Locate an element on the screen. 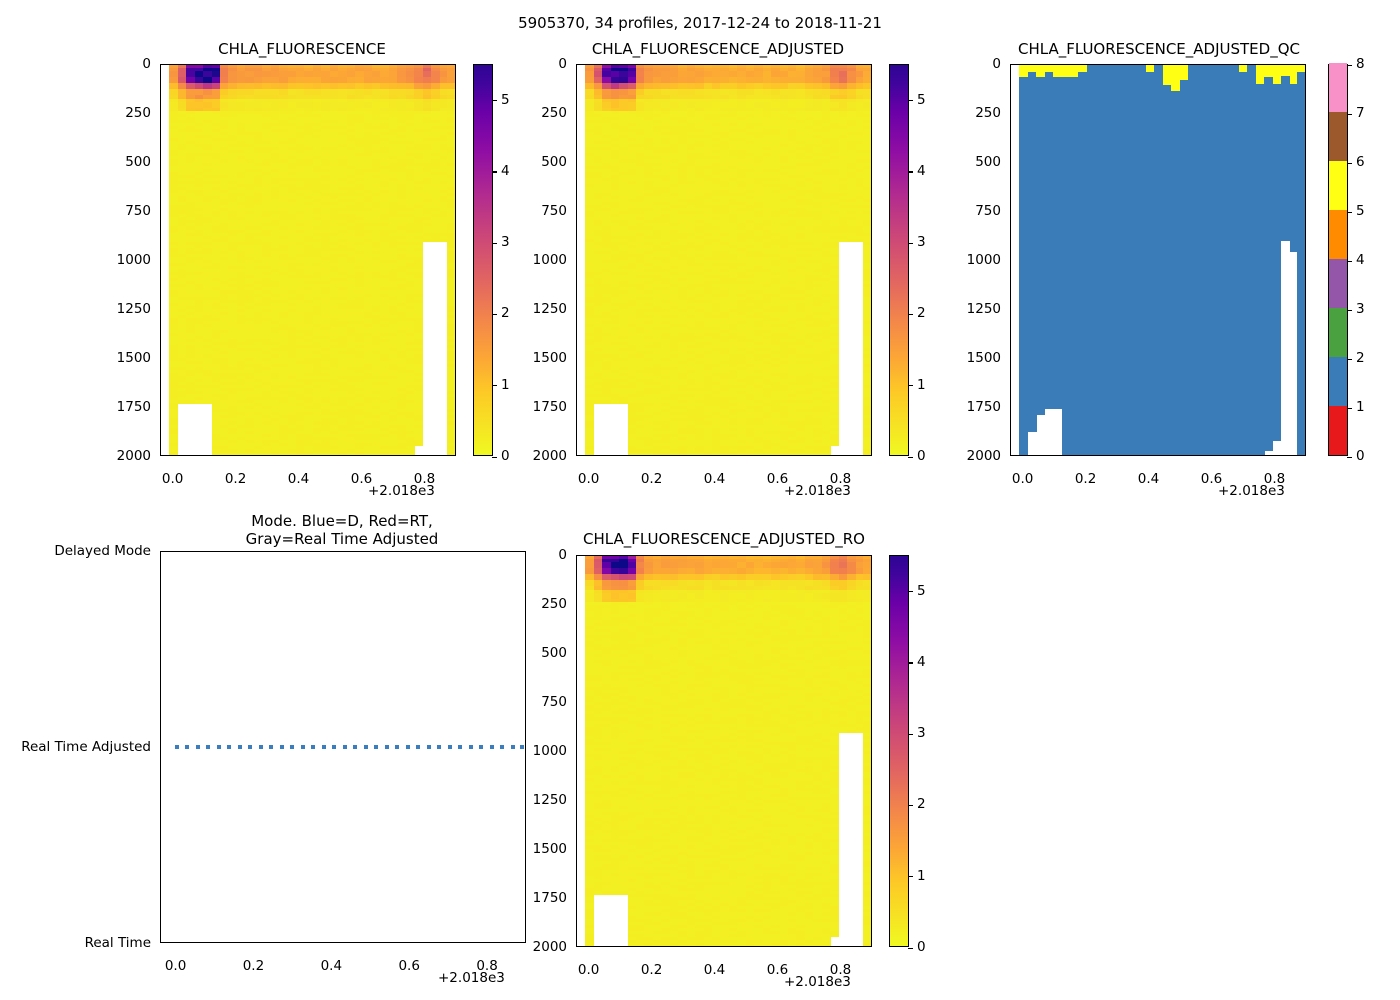 Image resolution: width=1400 pixels, height=1000 pixels. colorbar-plasma is located at coordinates (485, 261).